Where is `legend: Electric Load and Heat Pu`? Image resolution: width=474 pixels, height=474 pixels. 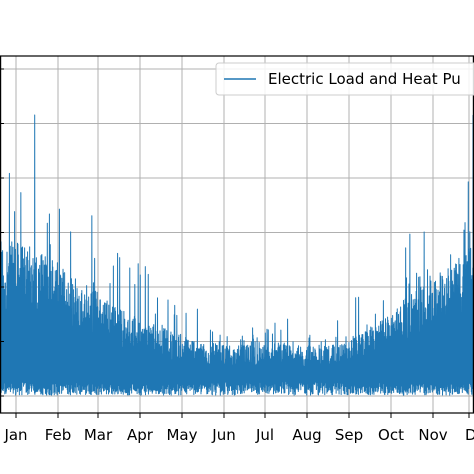
legend: Electric Load and Heat Pu is located at coordinates (344, 79).